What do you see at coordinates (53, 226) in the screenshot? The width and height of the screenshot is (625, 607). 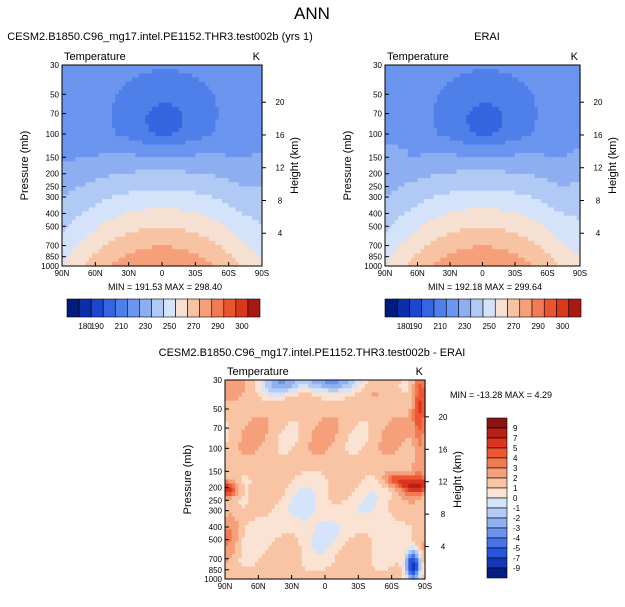 I see `pressure-tick-label: 500` at bounding box center [53, 226].